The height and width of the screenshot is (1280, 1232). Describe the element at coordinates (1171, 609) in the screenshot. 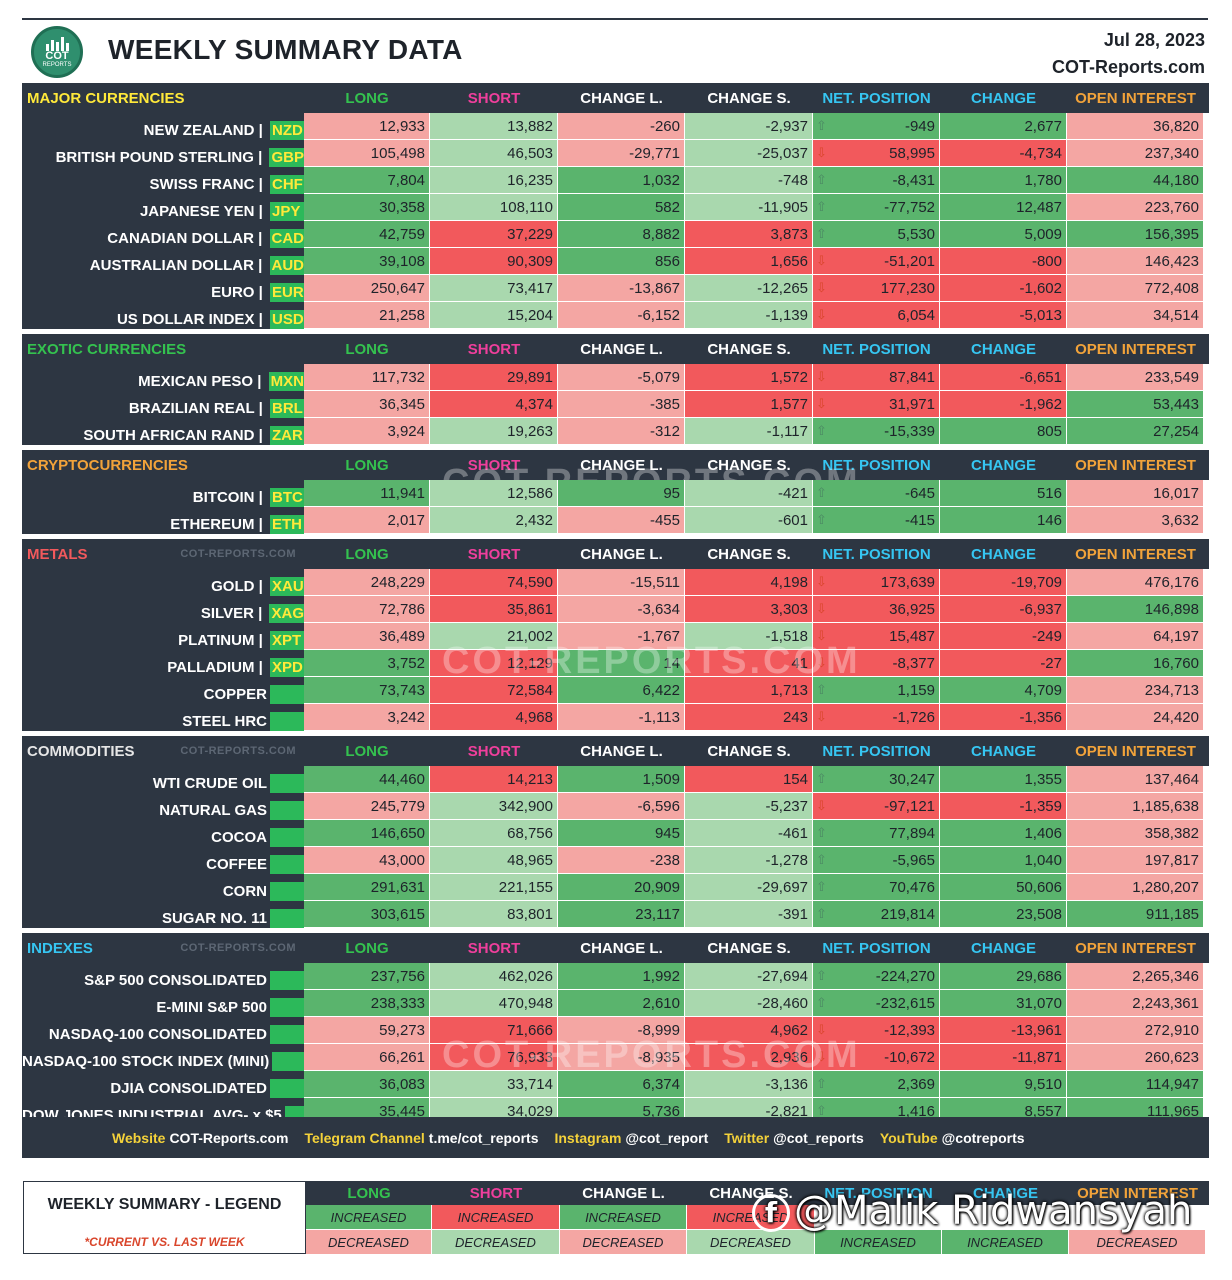

I see `open-interest-value: 146,898` at that location.